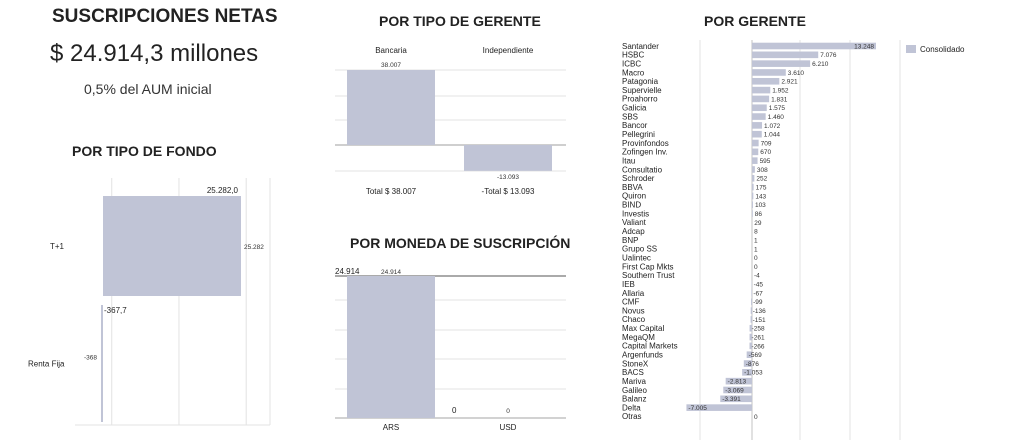 This screenshot has width=1024, height=445. I want to click on gerente-value-label: 143, so click(760, 196).